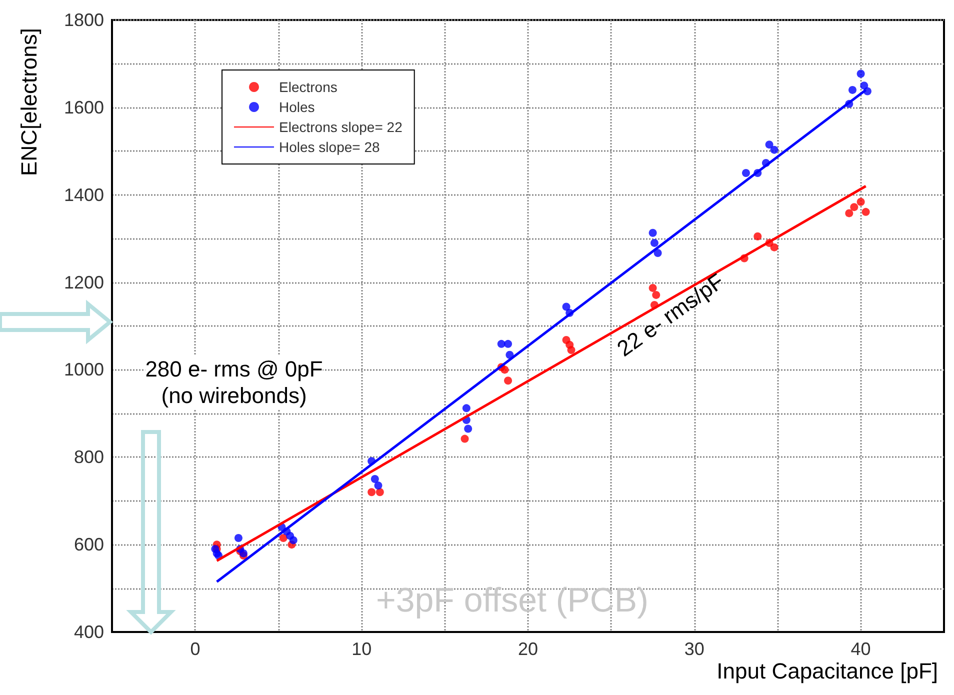 This screenshot has width=954, height=695. What do you see at coordinates (89, 632) in the screenshot?
I see `y-tick-label: 400` at bounding box center [89, 632].